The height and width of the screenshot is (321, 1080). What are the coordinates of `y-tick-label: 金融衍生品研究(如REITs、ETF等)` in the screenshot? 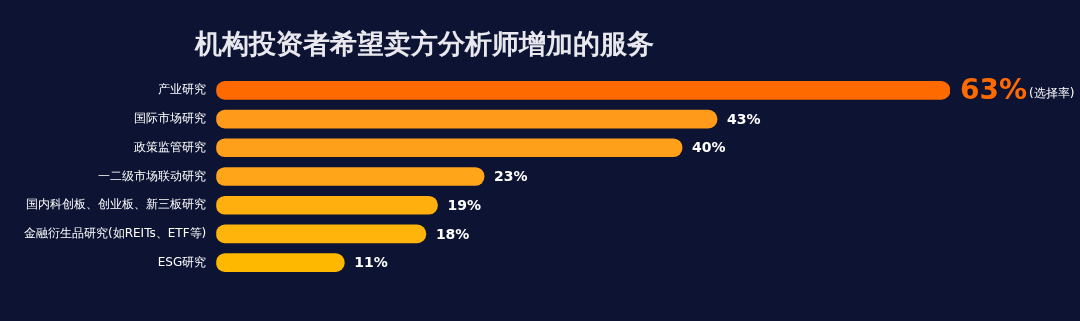 It's located at (115, 233).